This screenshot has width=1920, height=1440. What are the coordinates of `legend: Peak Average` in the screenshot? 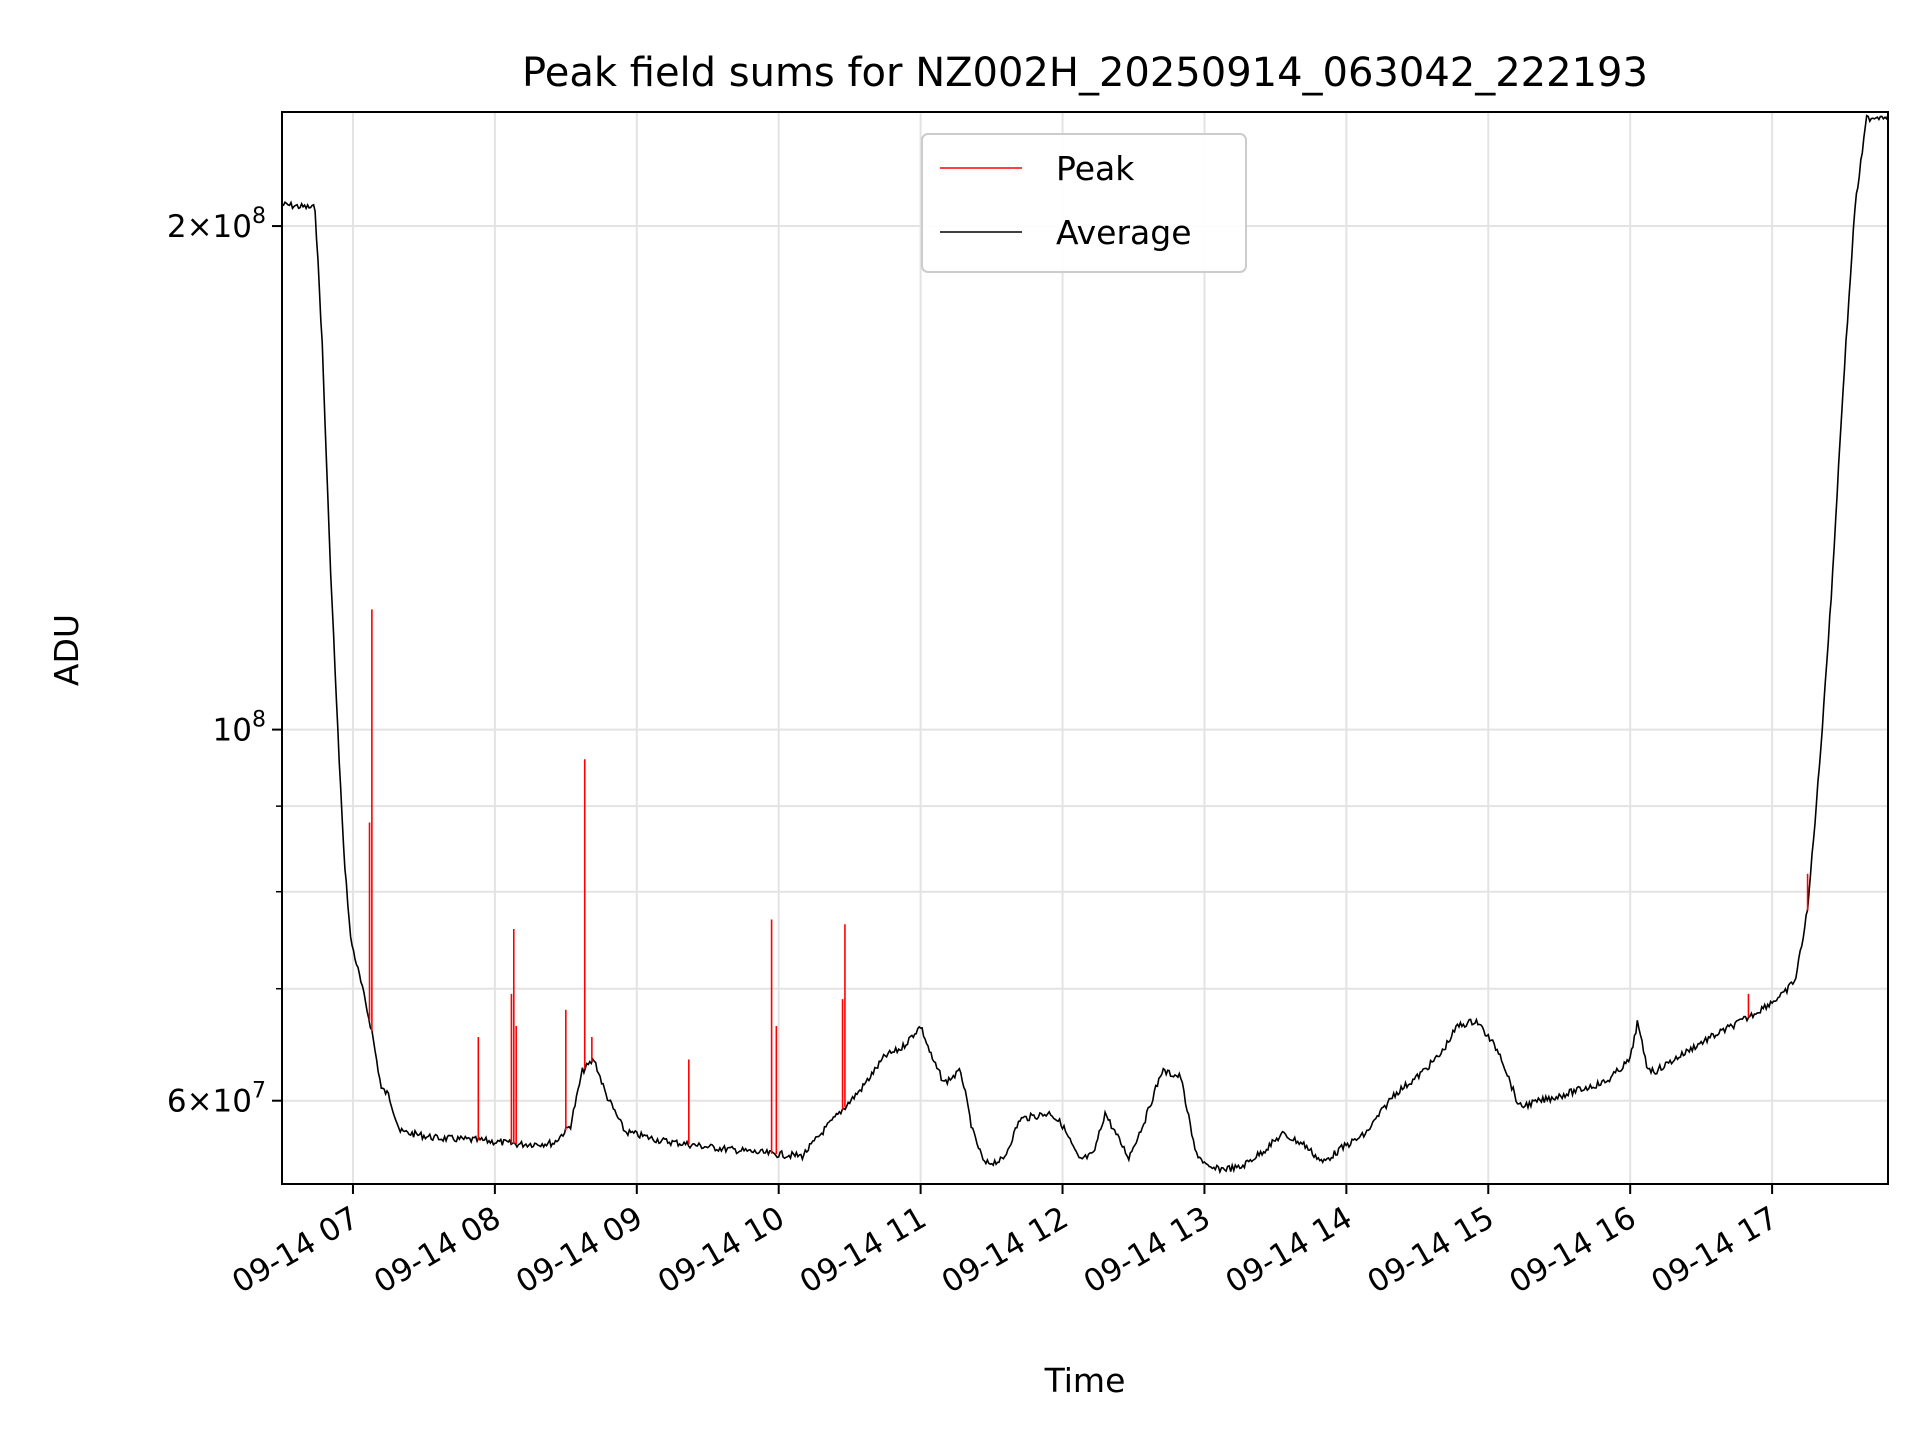 It's located at (1084, 203).